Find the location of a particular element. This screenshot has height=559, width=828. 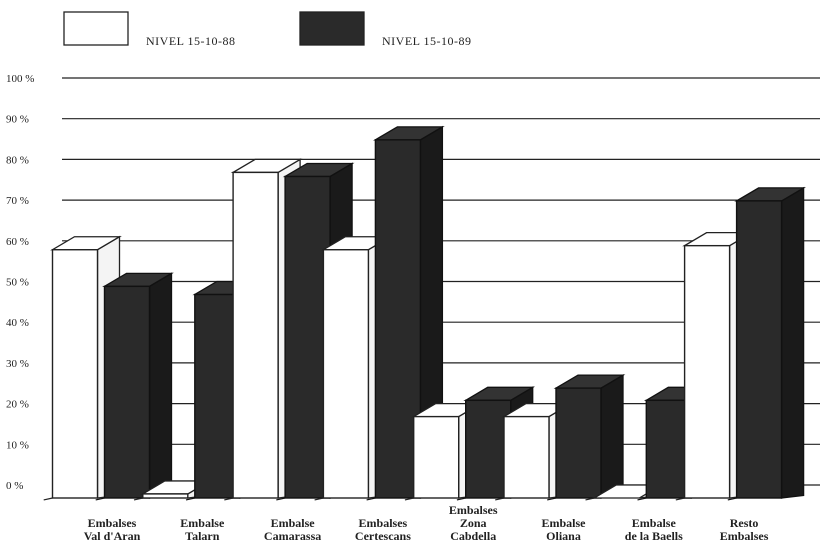

category-label: Certescans is located at coordinates (383, 536).